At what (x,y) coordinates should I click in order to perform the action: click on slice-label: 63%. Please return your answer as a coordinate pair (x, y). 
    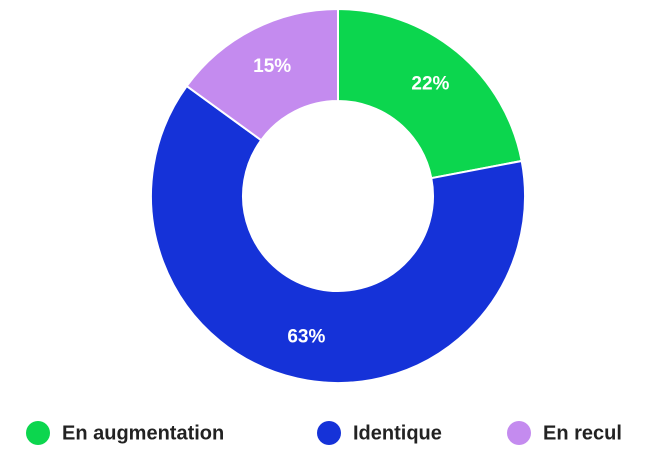
    Looking at the image, I should click on (306, 337).